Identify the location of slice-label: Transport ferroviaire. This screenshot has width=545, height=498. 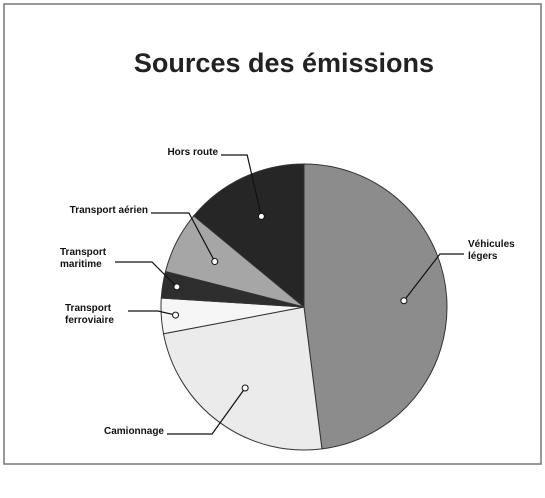
(89, 314).